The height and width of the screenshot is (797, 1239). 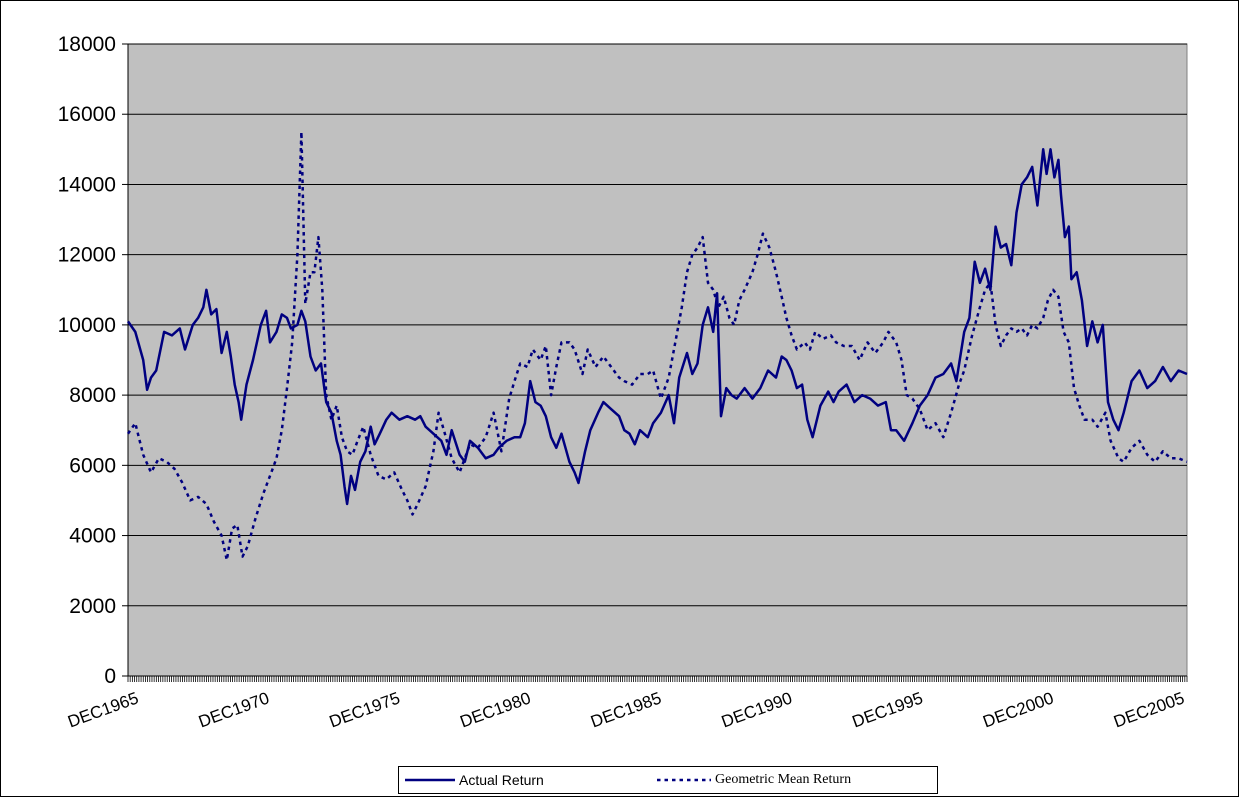 What do you see at coordinates (87, 184) in the screenshot?
I see `y-tick-label: 14000` at bounding box center [87, 184].